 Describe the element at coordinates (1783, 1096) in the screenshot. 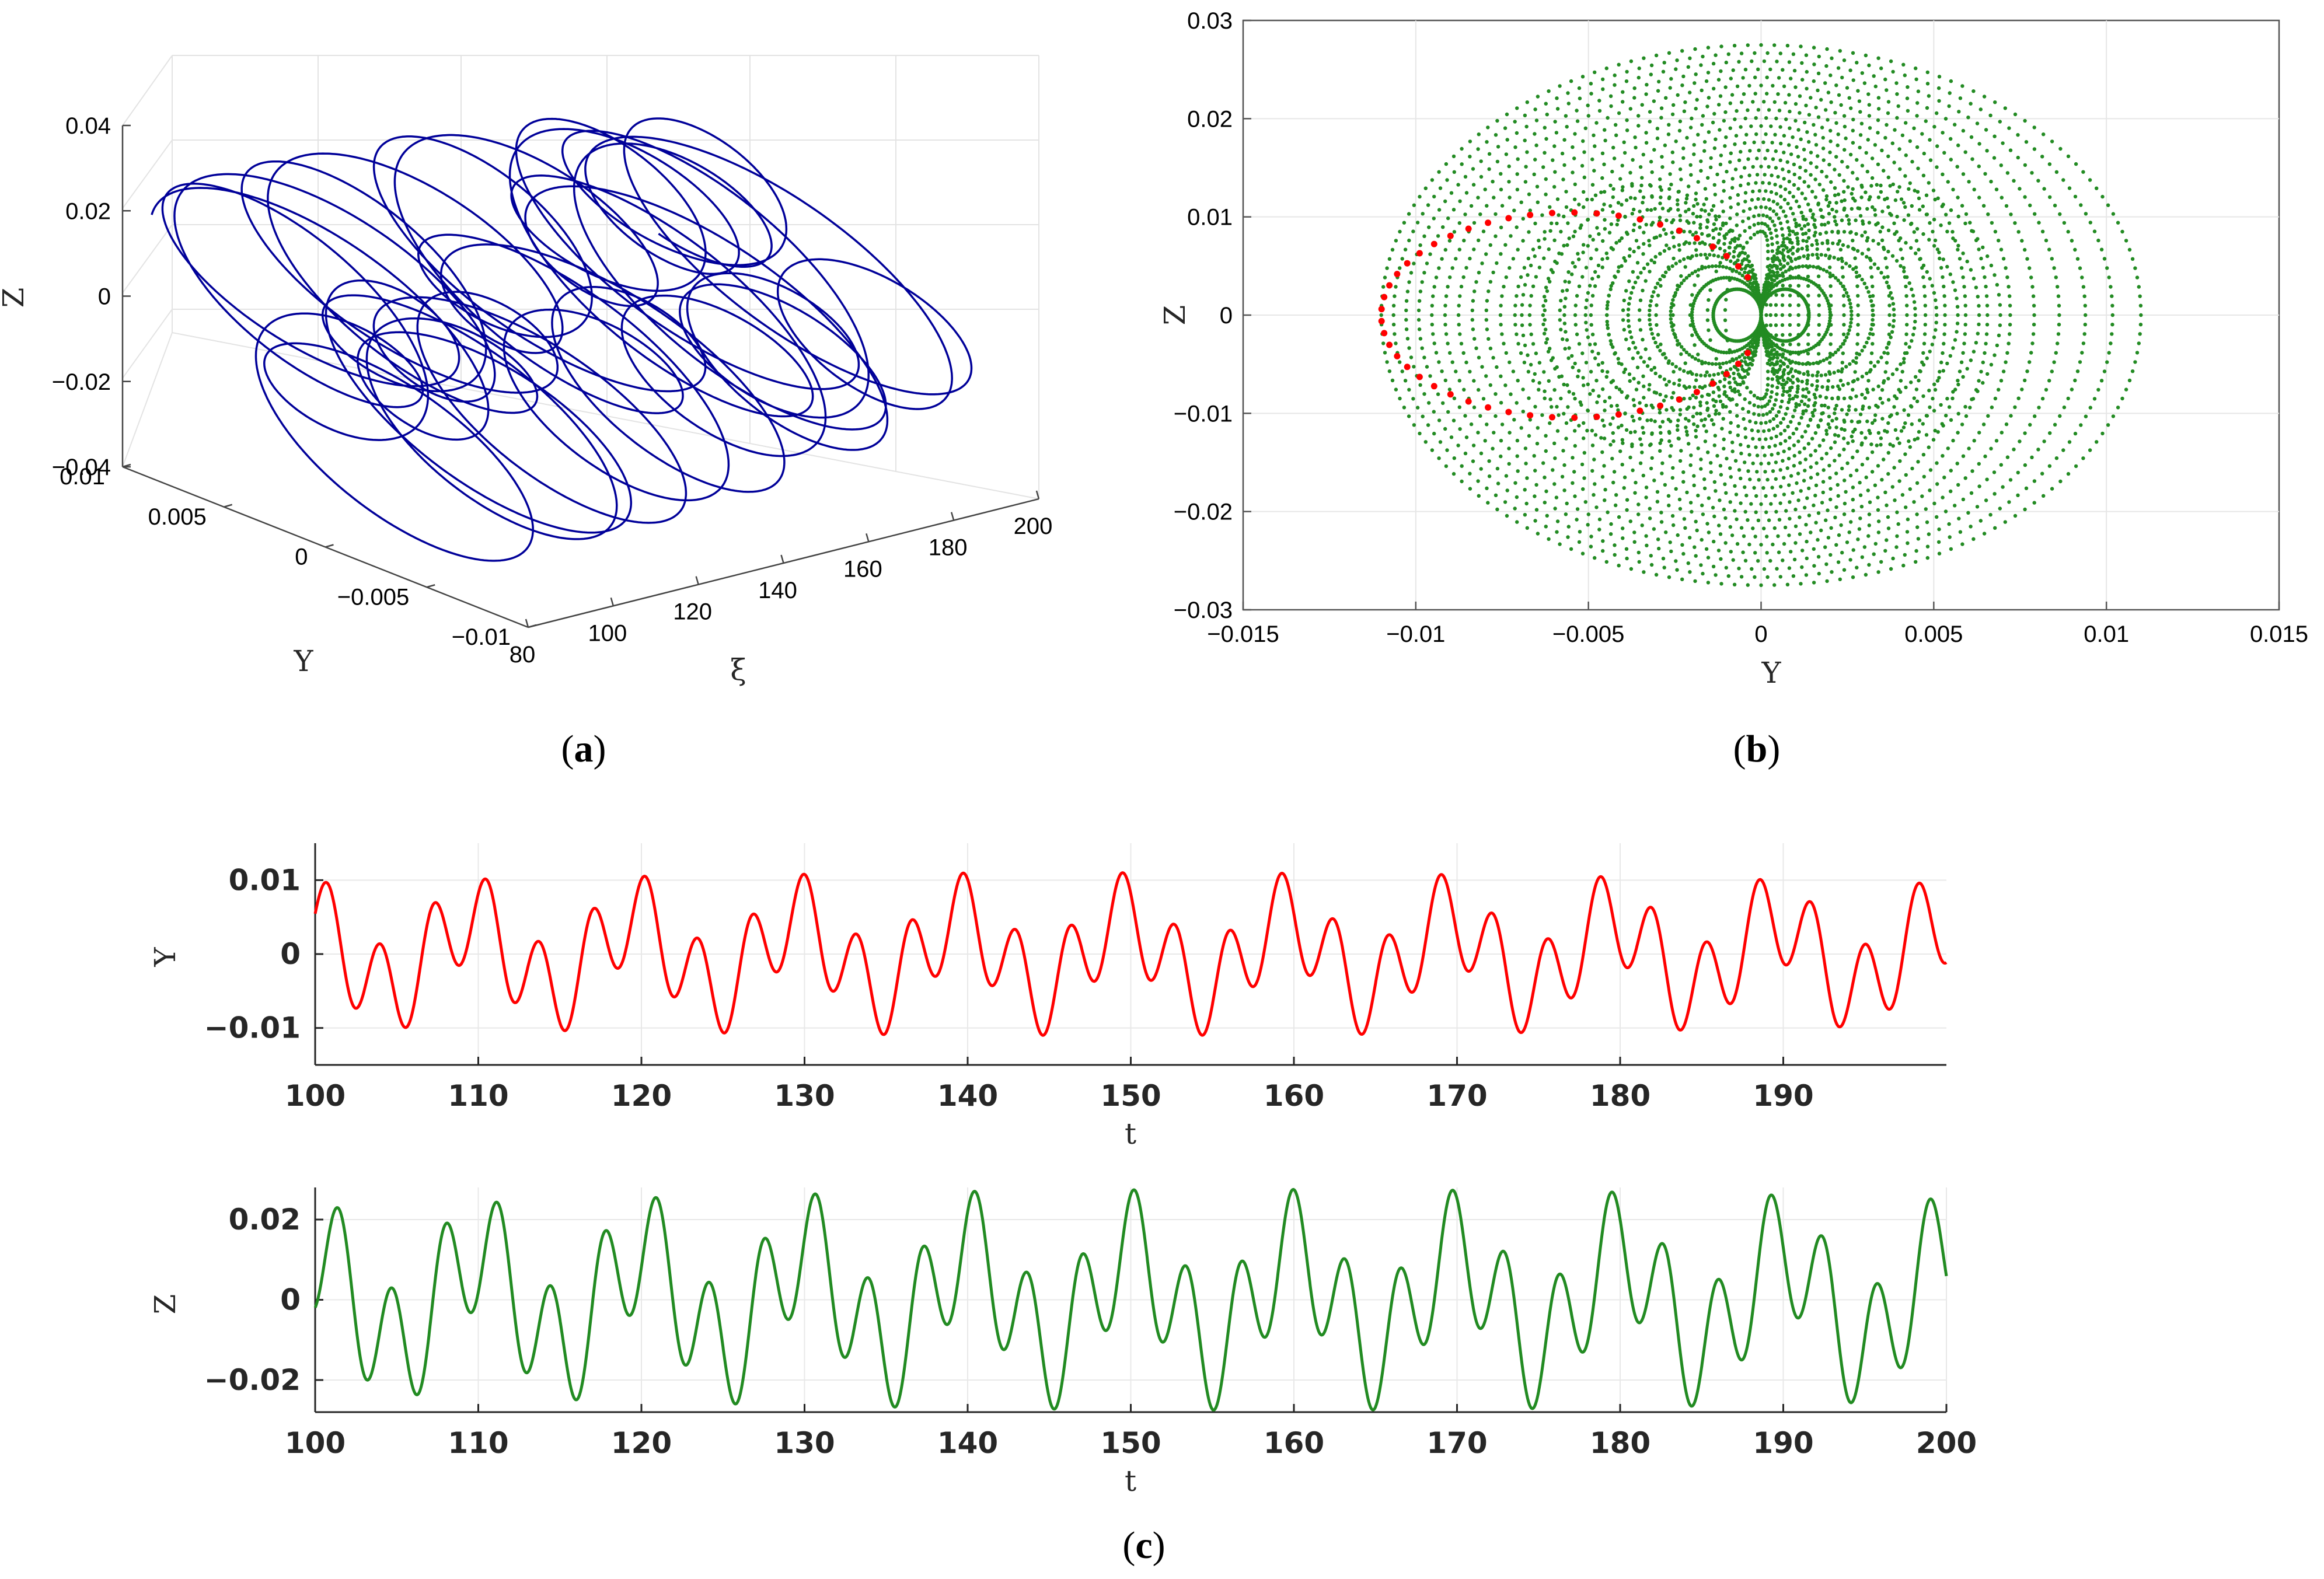

I see `panel-c1-x-tick-label: 190` at that location.